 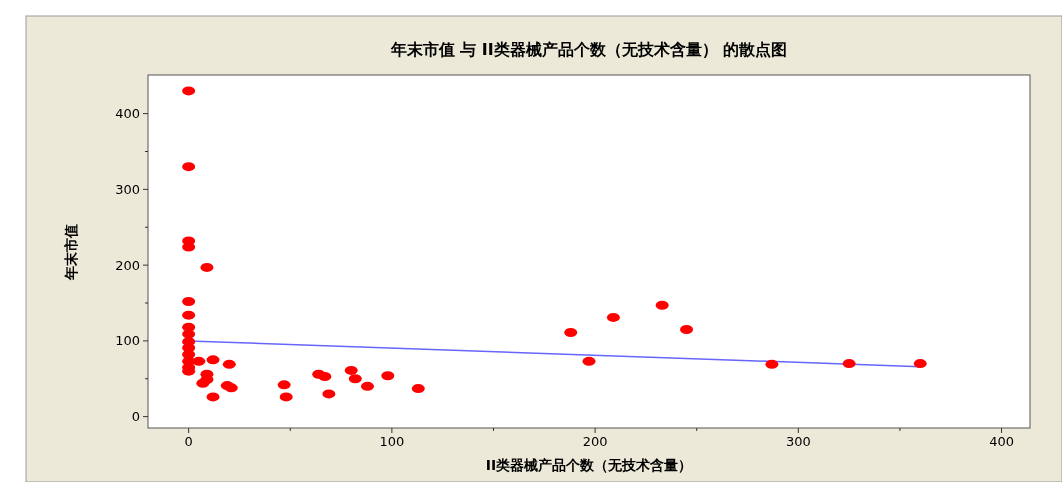 I want to click on x-tick-label: 200, so click(x=595, y=441).